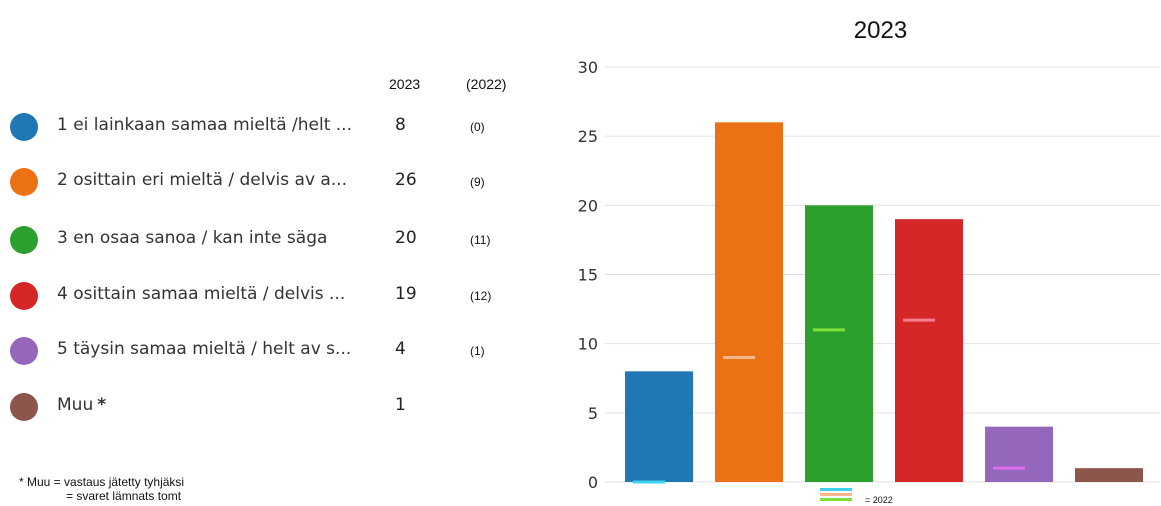 This screenshot has height=506, width=1161. What do you see at coordinates (75, 405) in the screenshot?
I see `legend-label-text: Muu` at bounding box center [75, 405].